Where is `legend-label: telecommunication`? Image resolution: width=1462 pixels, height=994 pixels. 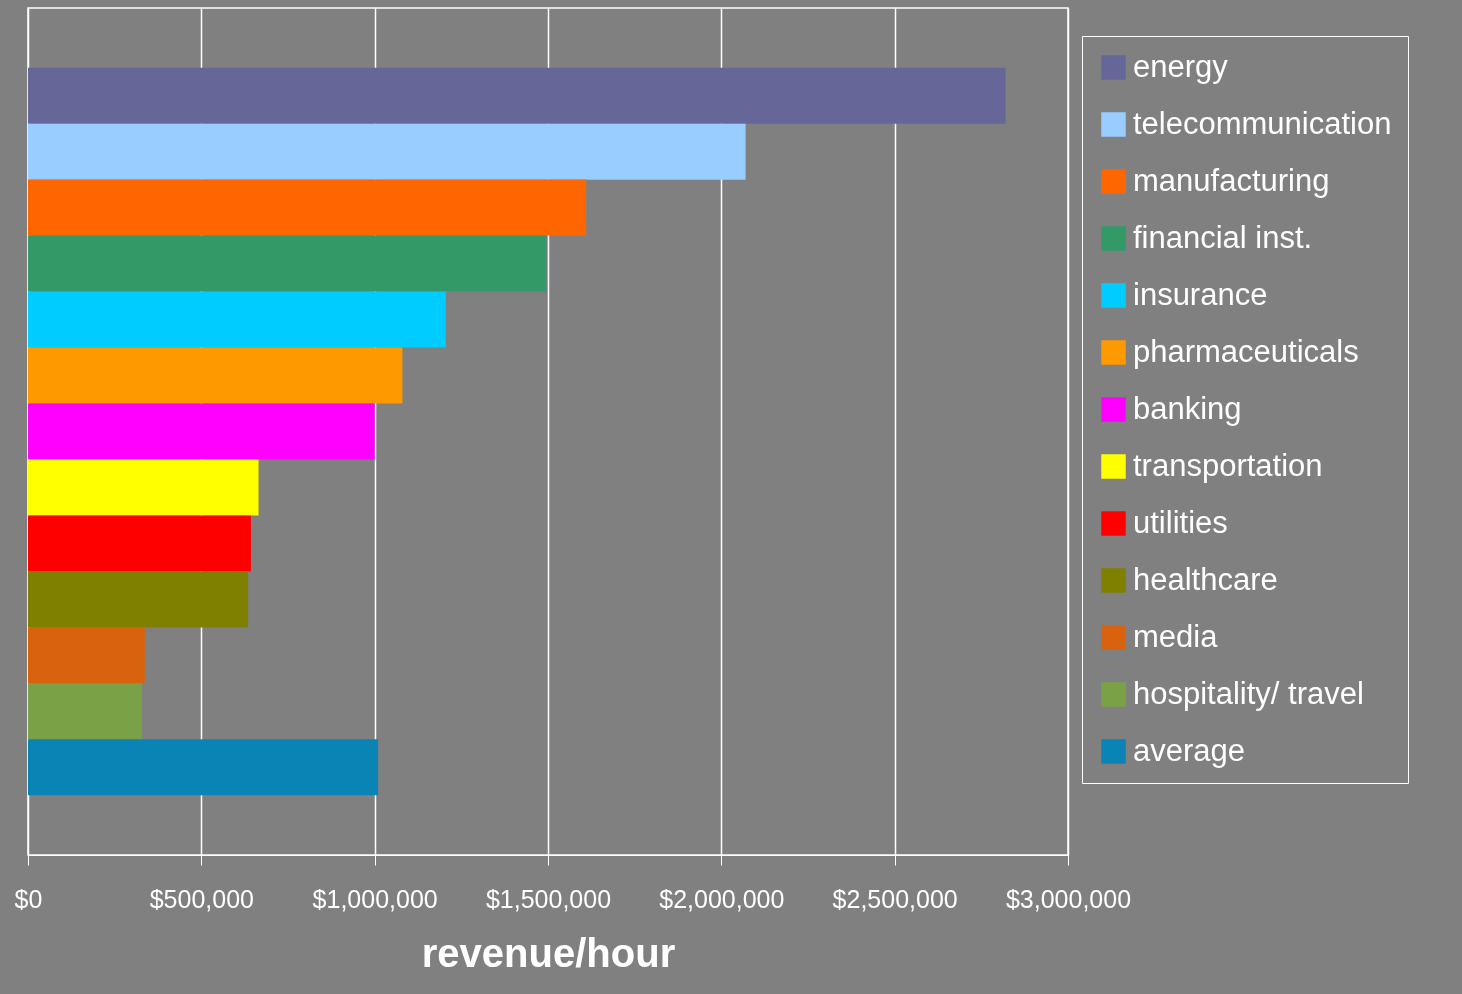 legend-label: telecommunication is located at coordinates (1262, 123).